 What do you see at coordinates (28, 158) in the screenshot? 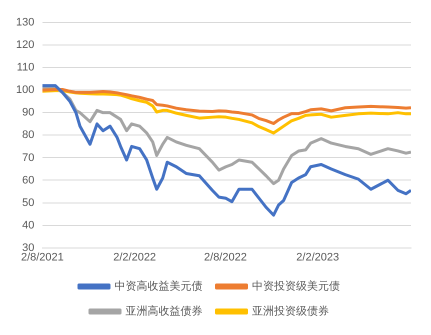
I see `y-tick-label: 70` at bounding box center [28, 158].